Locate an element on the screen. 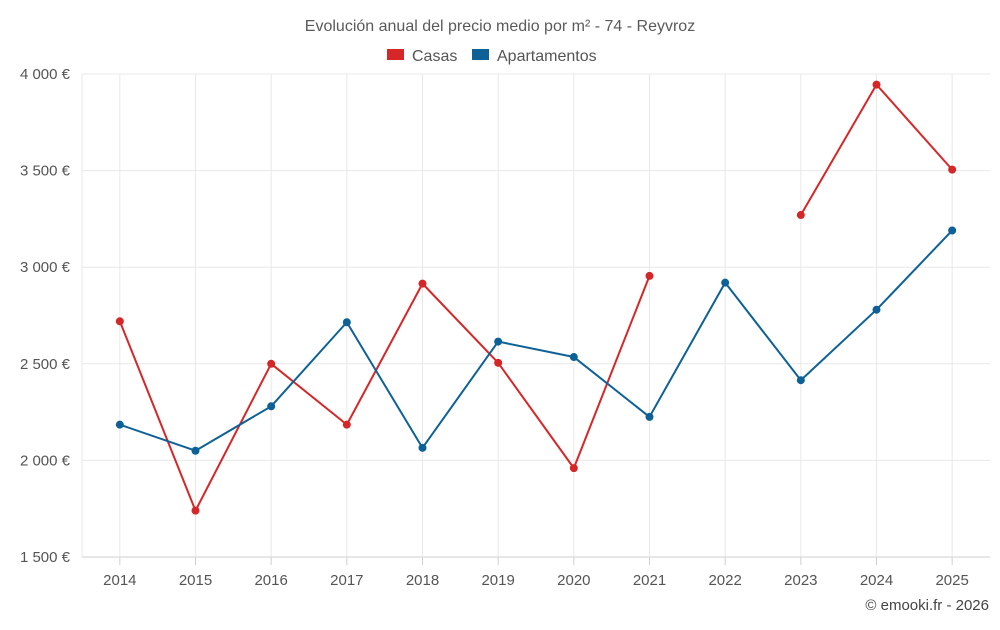  credit-text: © emooki.fr - 2026 is located at coordinates (927, 605).